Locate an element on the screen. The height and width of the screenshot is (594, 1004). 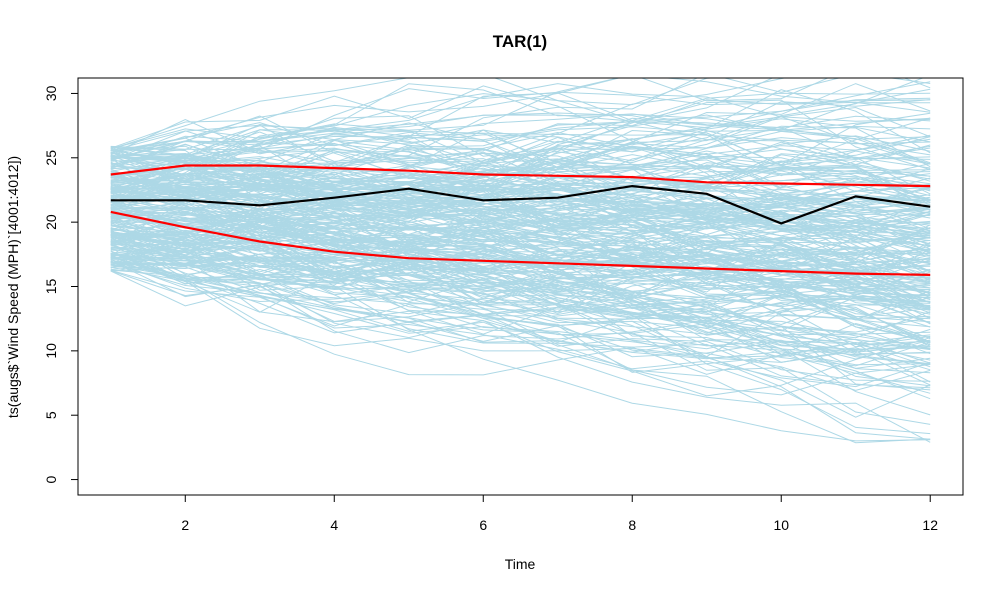
x-tick-label: 2 is located at coordinates (185, 525).